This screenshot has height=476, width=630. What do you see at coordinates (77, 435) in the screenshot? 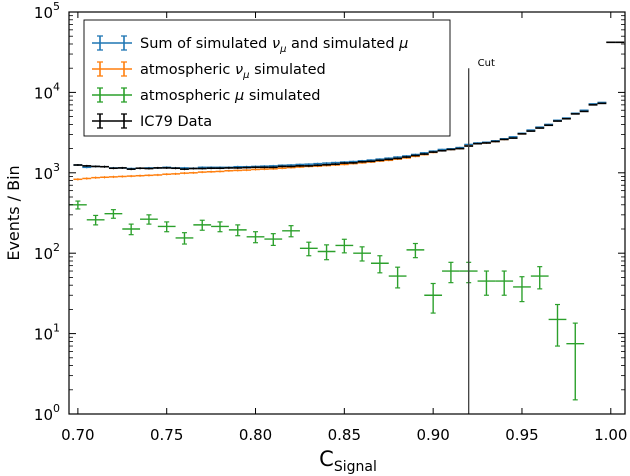
I see `x-tick-label: 0.70` at bounding box center [77, 435].